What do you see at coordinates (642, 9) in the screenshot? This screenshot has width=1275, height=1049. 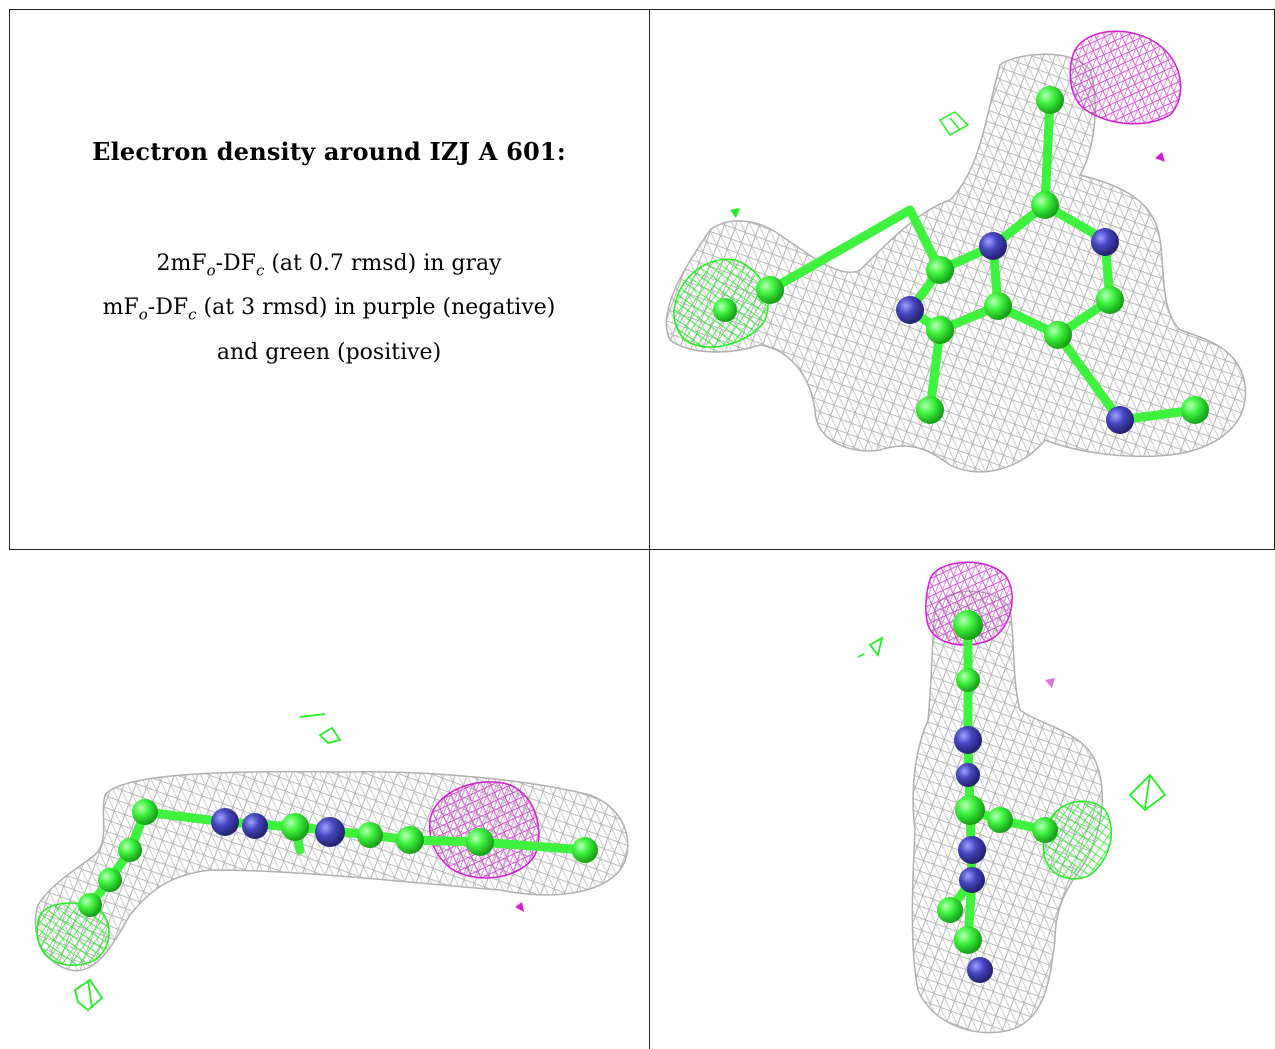 I see `table-border-top` at bounding box center [642, 9].